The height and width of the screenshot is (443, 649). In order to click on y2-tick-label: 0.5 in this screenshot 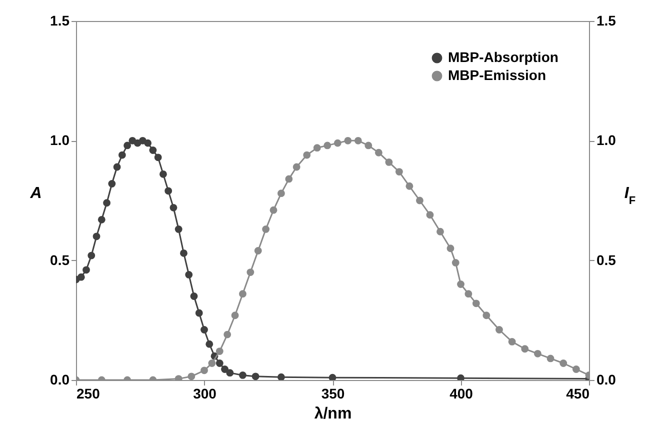, I will do `click(606, 260)`.